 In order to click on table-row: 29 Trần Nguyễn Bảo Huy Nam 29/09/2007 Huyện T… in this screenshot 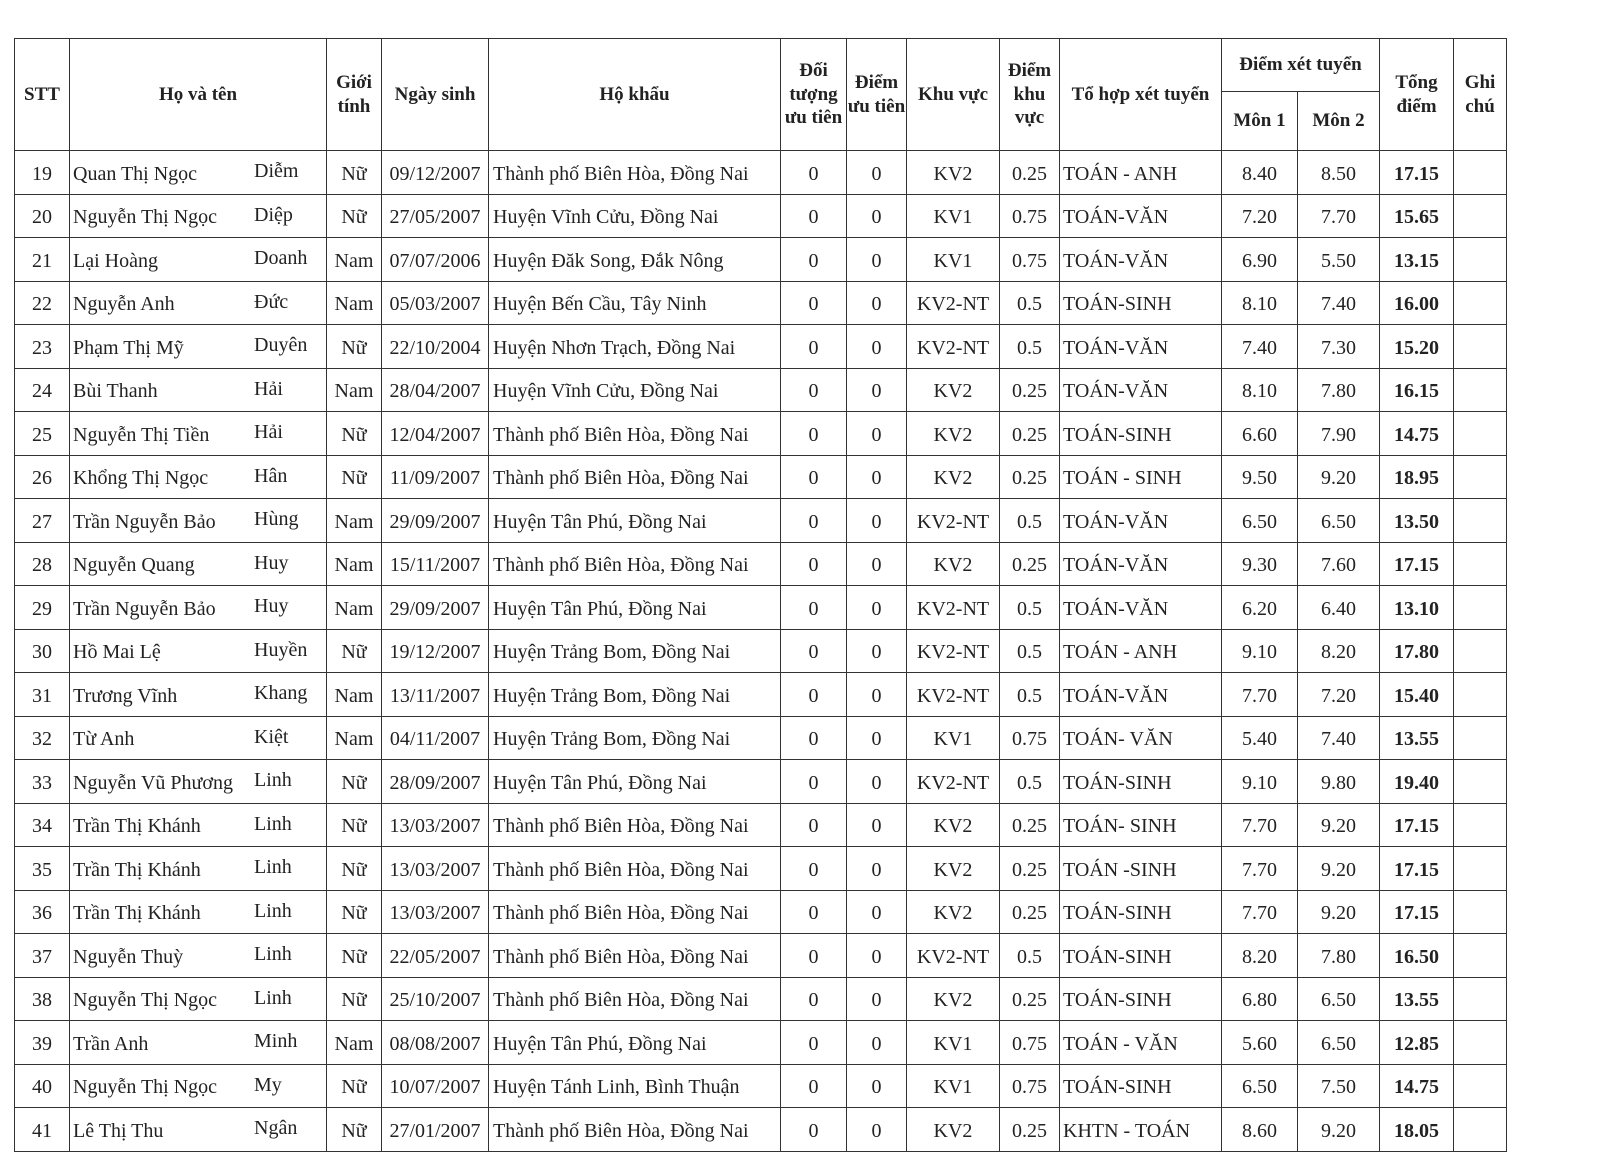, I will do `click(760, 607)`.